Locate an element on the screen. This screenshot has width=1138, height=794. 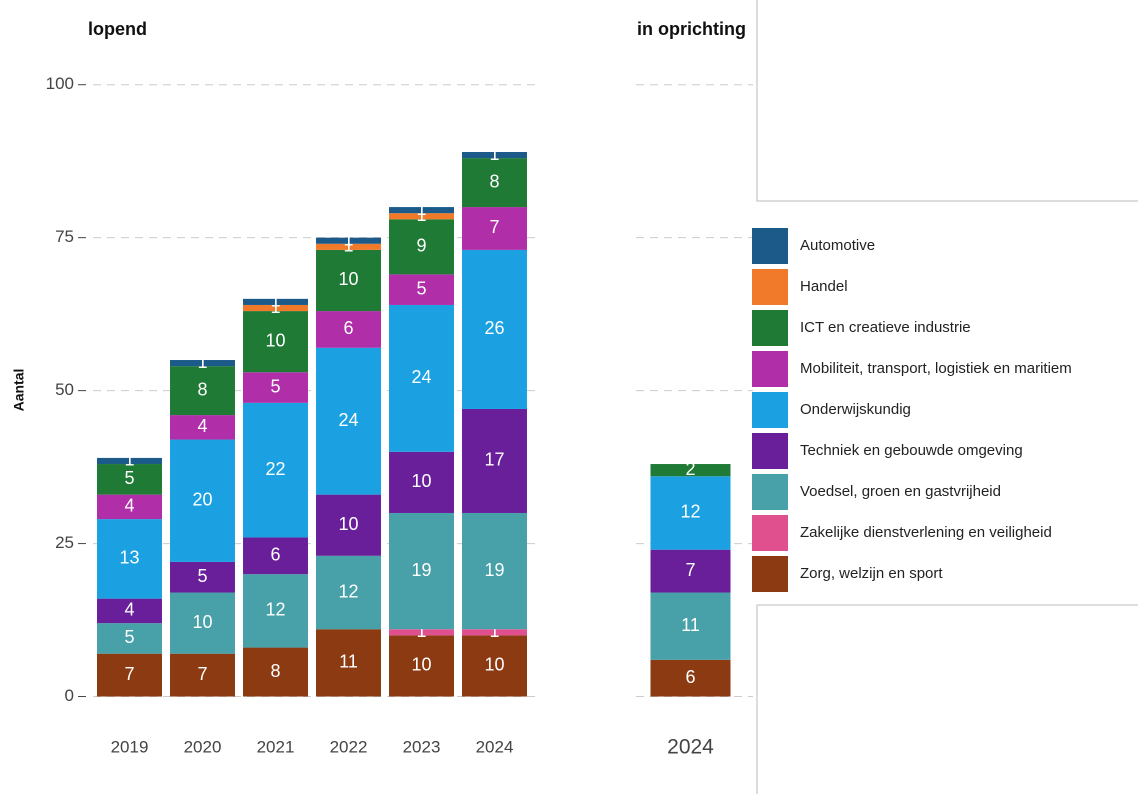
y-axis-label: Aantal is located at coordinates (19, 390).